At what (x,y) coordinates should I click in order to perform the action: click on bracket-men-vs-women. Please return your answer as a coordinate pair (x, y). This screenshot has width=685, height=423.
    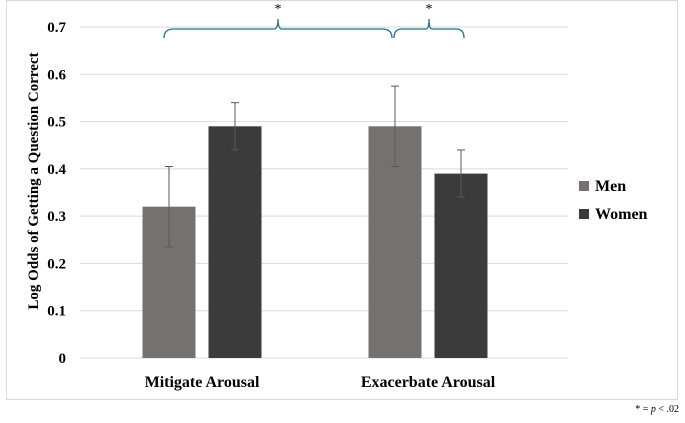
    Looking at the image, I should click on (429, 28).